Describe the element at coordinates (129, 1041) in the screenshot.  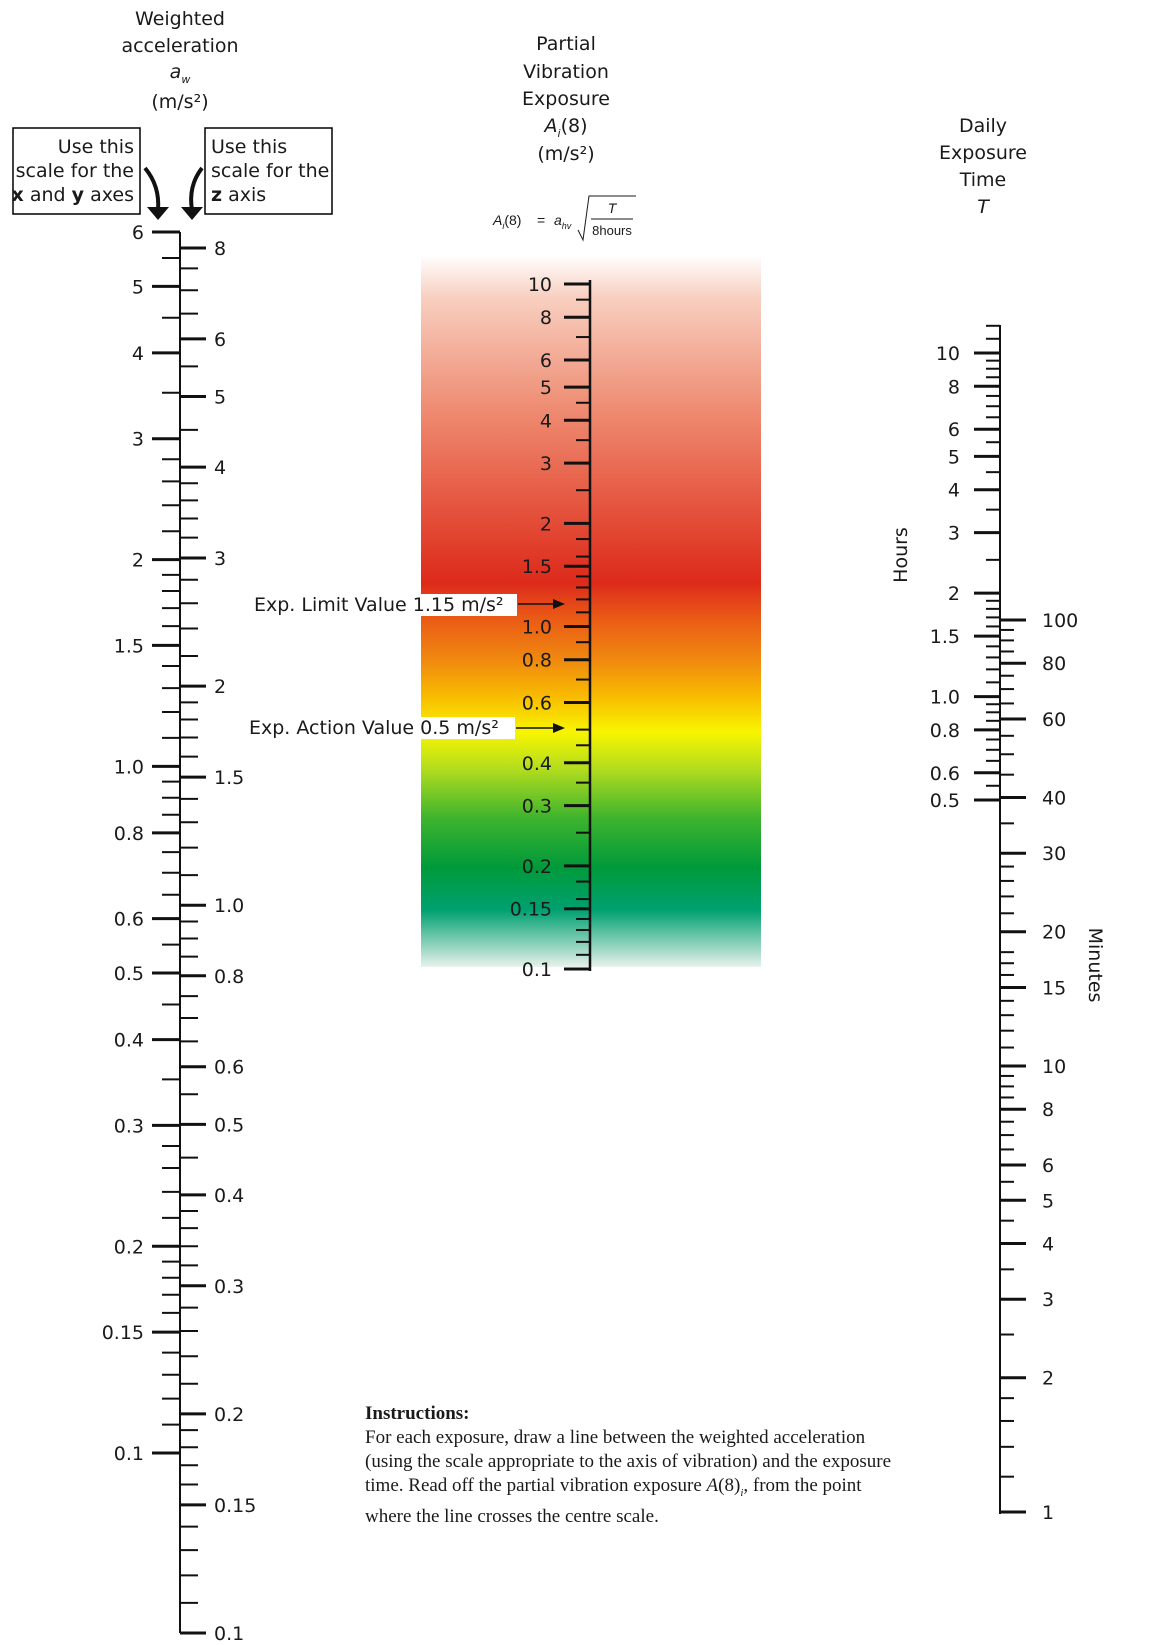
I see `xy-tick-label: 0.4` at that location.